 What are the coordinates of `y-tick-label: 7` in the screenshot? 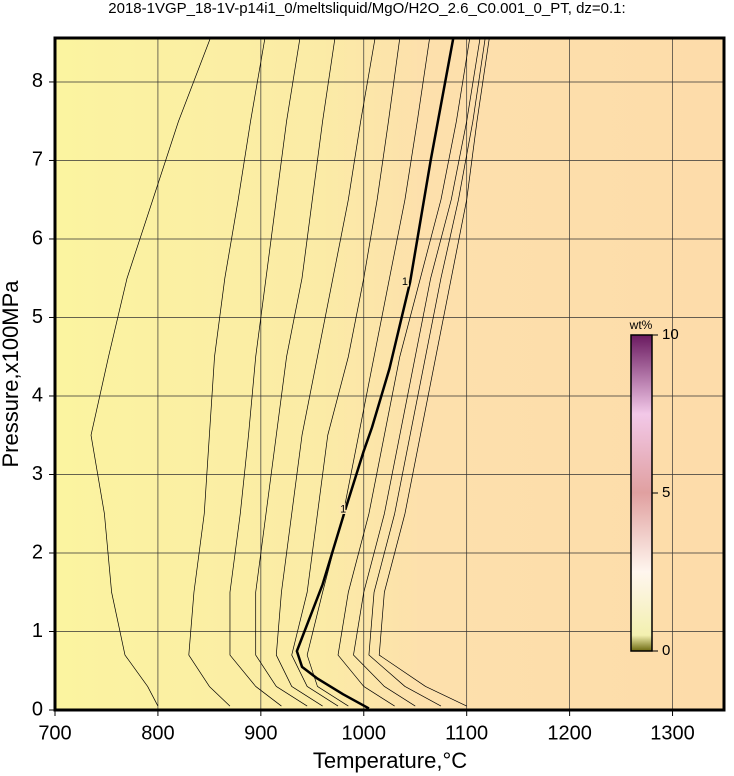 It's located at (37, 160).